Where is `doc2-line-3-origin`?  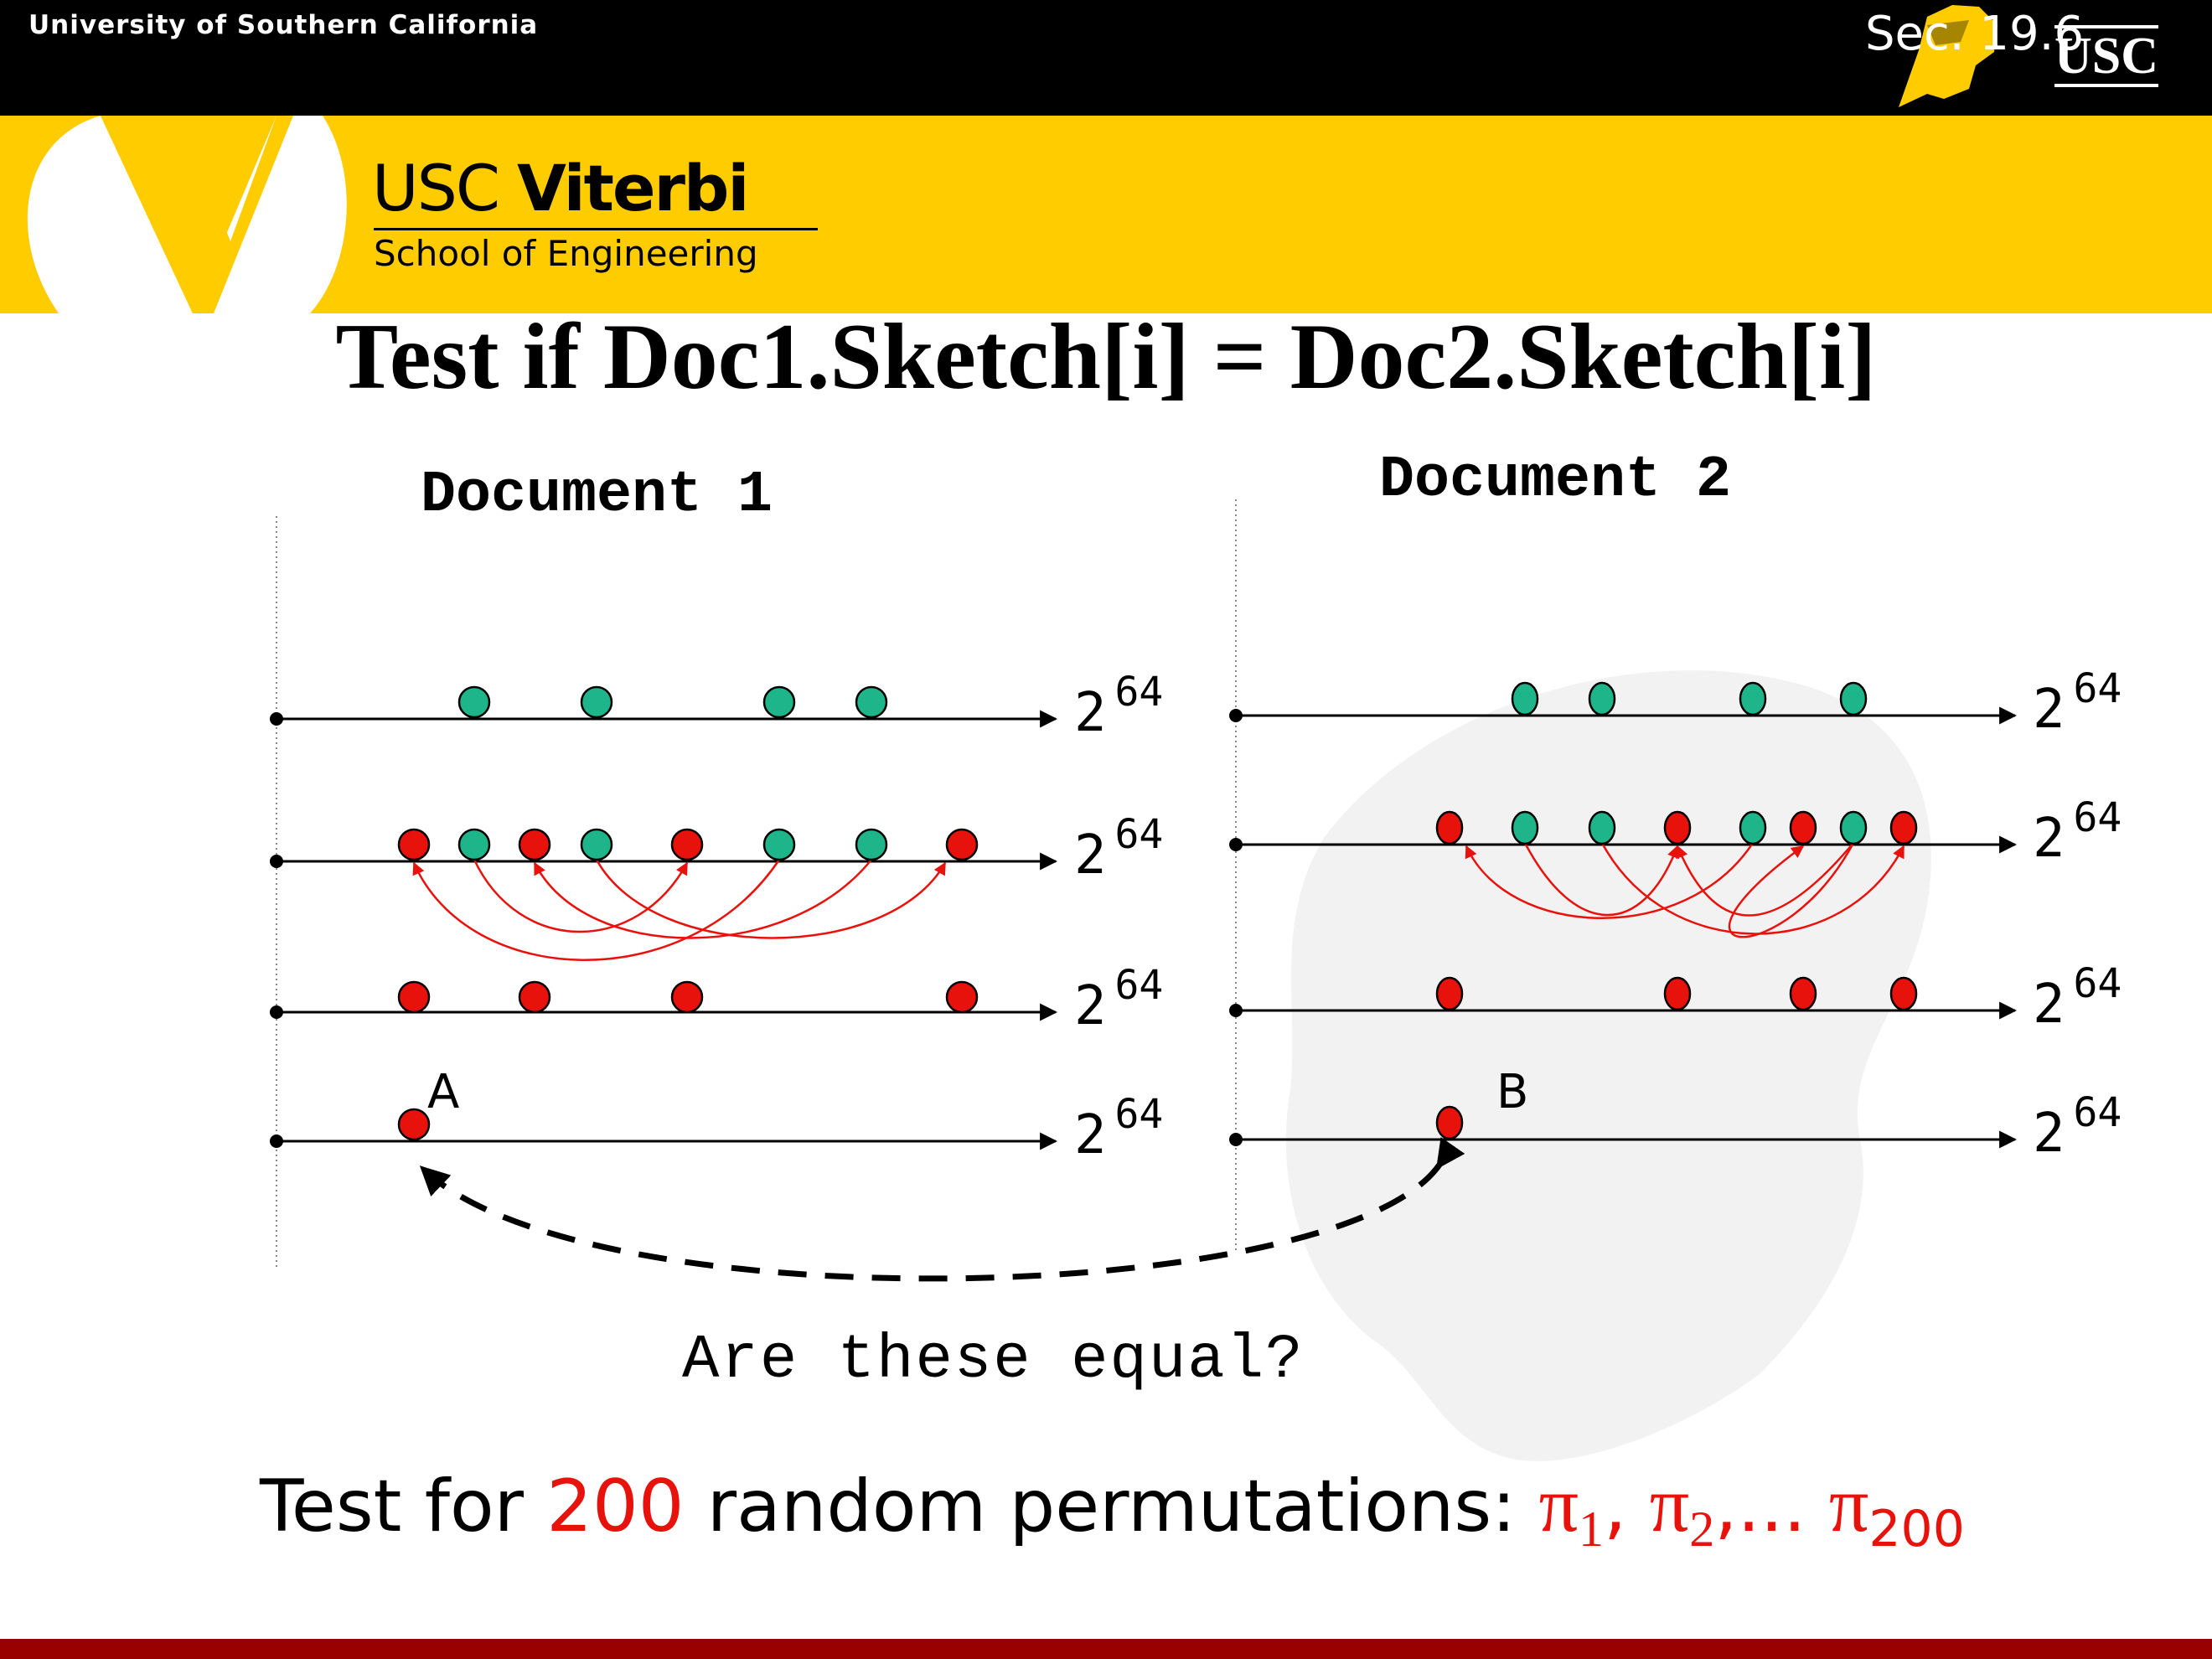
doc2-line-3-origin is located at coordinates (1236, 1010).